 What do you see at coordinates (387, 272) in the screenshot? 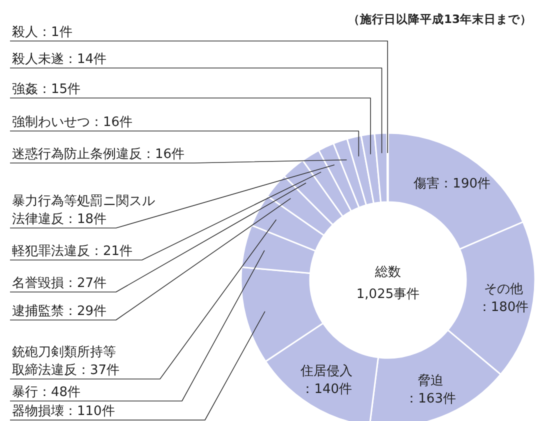
I see `text: 総数` at bounding box center [387, 272].